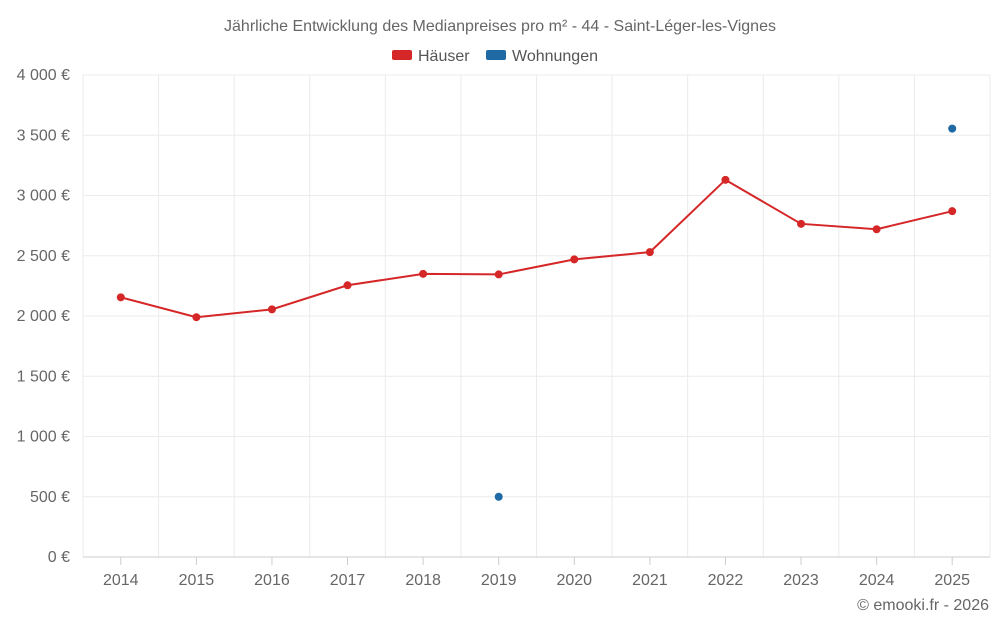 This screenshot has height=625, width=1000. Describe the element at coordinates (43, 376) in the screenshot. I see `y-tick-label: 1 500 €` at that location.